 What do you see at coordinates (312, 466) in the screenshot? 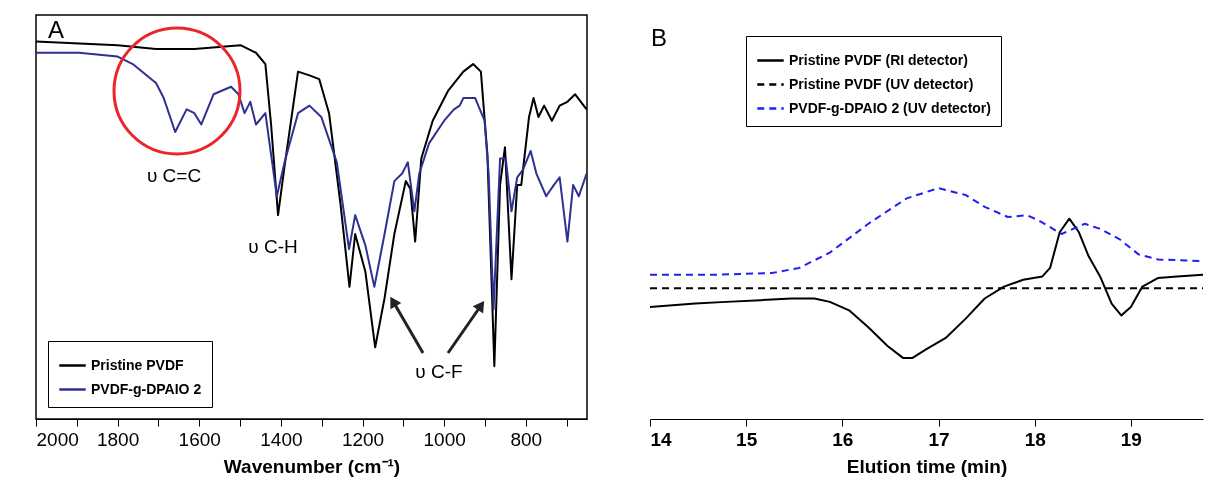
I see `x-axis-title: Wavenumber (cm⁻¹)` at bounding box center [312, 466].